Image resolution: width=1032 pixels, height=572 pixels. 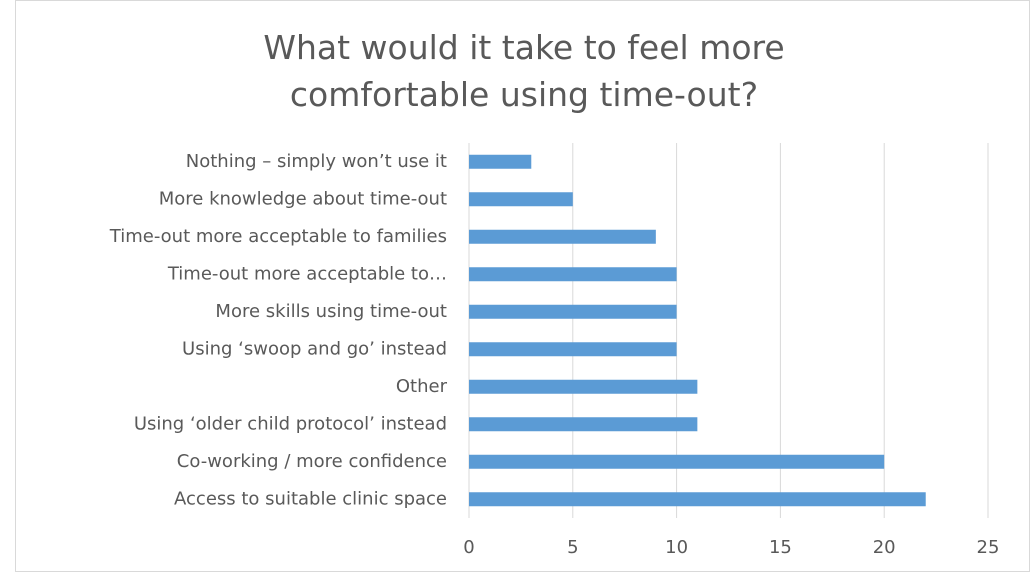 I want to click on y-tick-label: More skills using time-out, so click(x=331, y=311).